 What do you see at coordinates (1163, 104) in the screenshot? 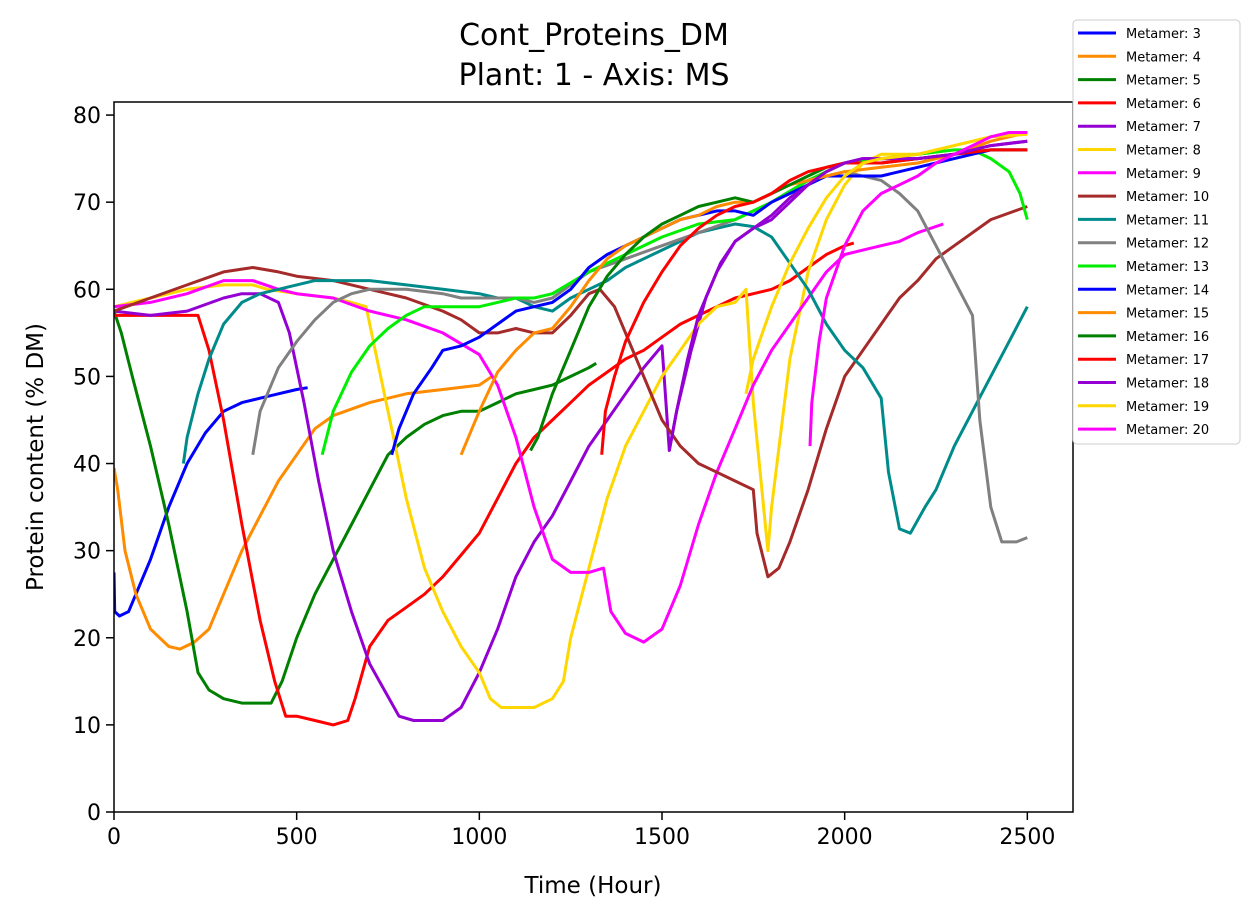
I see `legend-label-4: Metamer: 6` at bounding box center [1163, 104].